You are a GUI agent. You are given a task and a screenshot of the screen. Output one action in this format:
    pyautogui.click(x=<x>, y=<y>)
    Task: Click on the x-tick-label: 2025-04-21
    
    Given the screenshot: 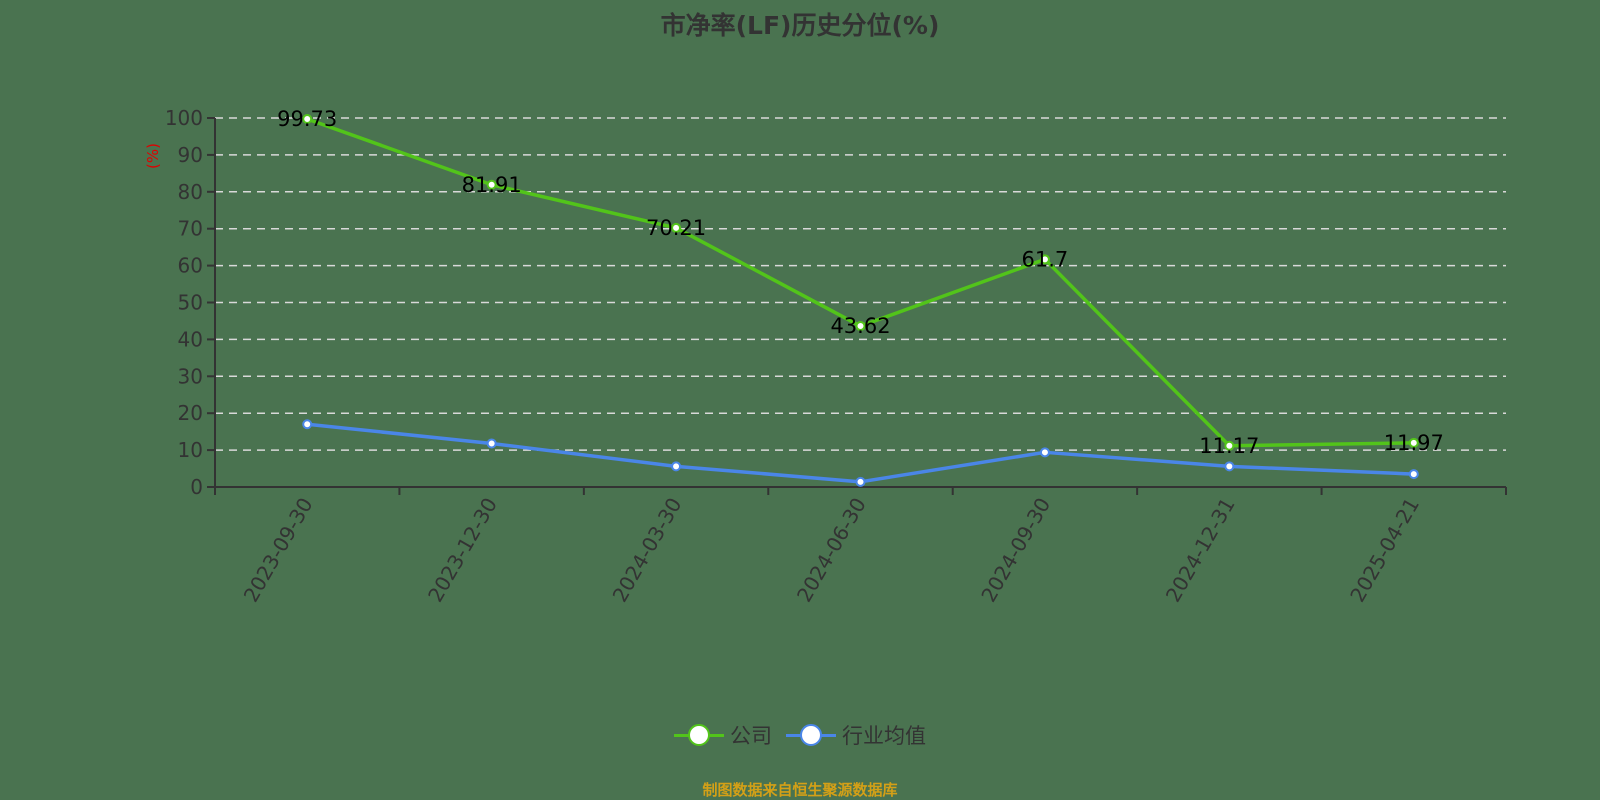 What is the action you would take?
    pyautogui.click(x=1384, y=550)
    